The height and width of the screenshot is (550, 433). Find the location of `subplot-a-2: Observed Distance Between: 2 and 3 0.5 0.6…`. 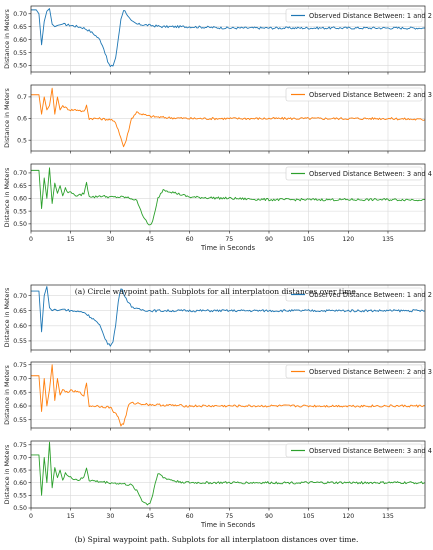

subplot-a-2: Observed Distance Between: 2 and 3 0.5 0.6… is located at coordinates (217, 119).